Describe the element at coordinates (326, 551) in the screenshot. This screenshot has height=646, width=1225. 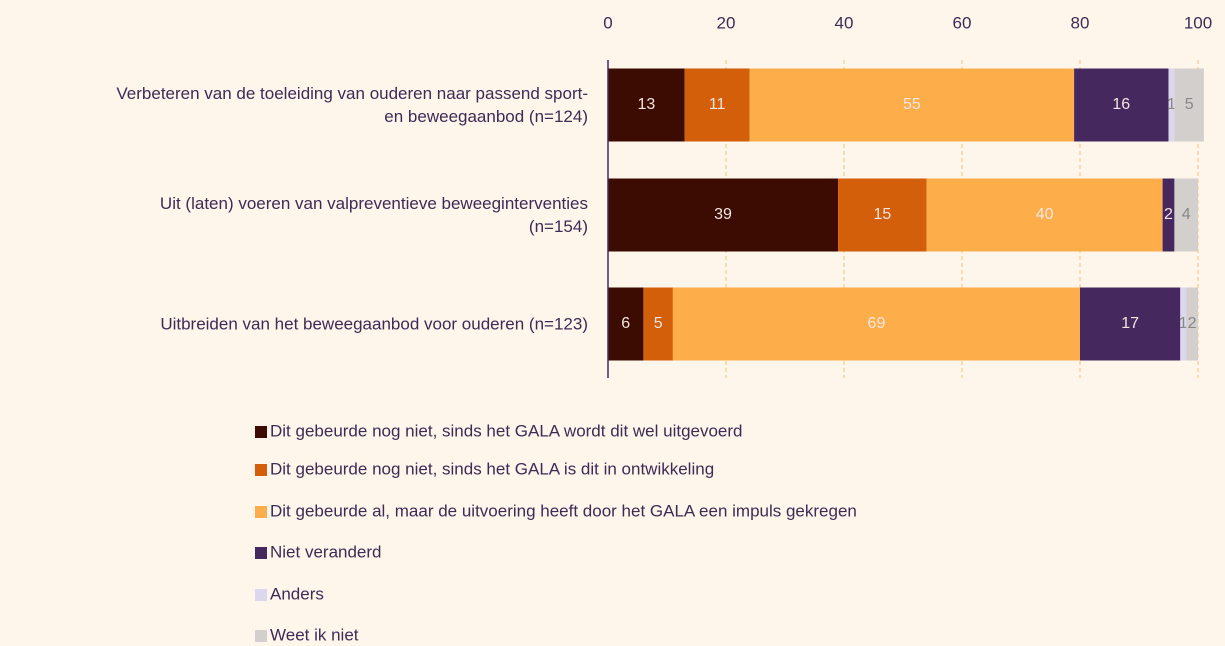
I see `legend-label: Niet veranderd` at that location.